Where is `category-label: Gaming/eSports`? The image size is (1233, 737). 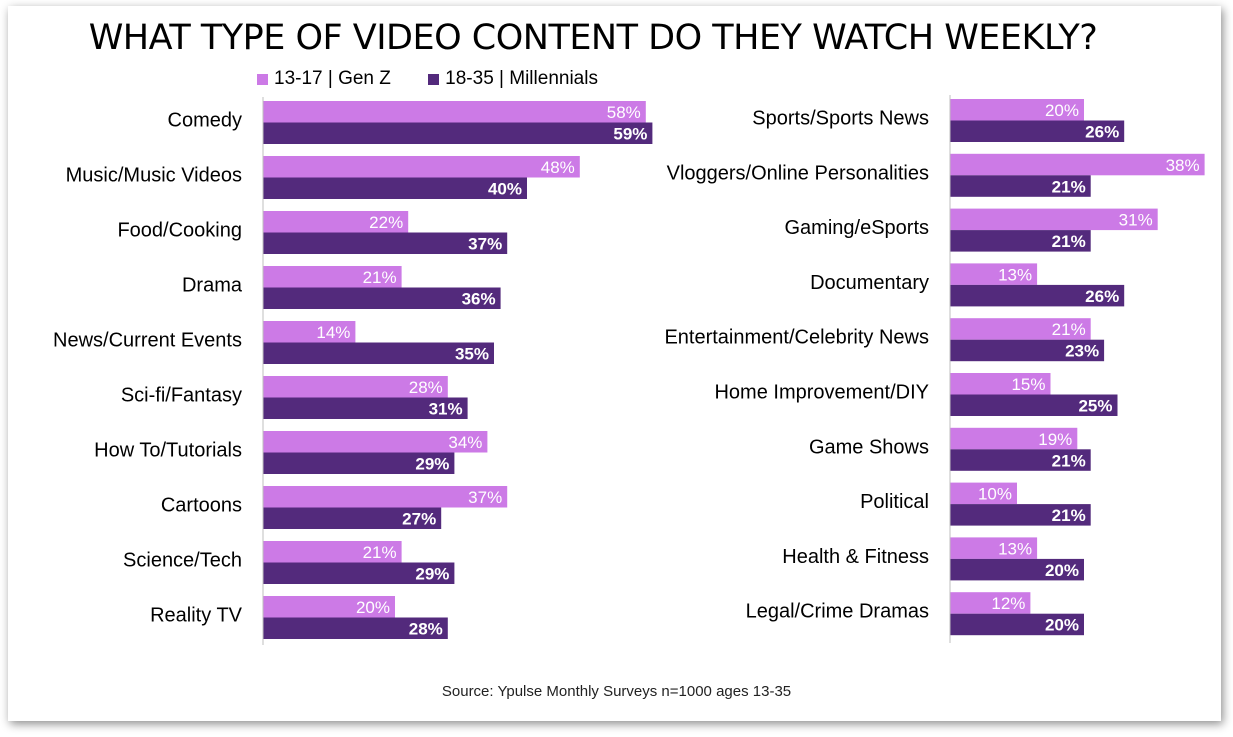
category-label: Gaming/eSports is located at coordinates (856, 228).